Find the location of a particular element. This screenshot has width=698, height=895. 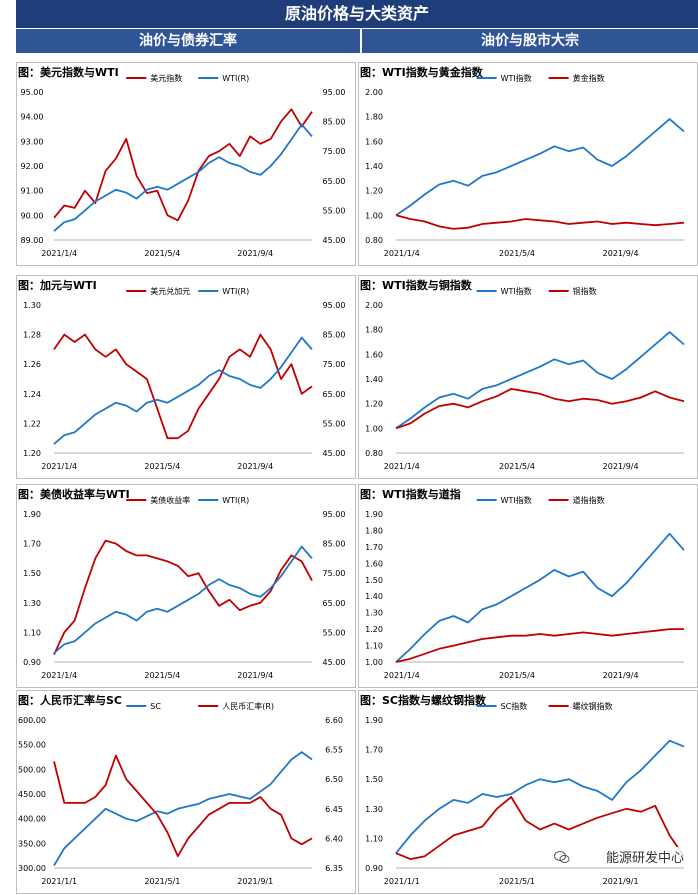

legend-label: 美元兑加元 is located at coordinates (170, 291).